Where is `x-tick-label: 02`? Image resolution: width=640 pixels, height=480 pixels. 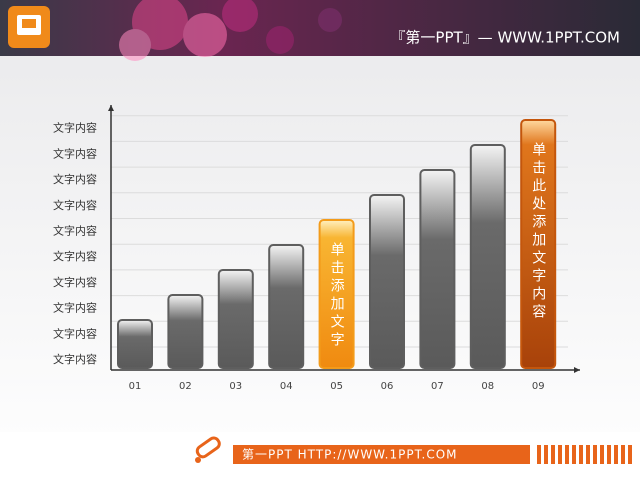
x-tick-label: 02 is located at coordinates (185, 386).